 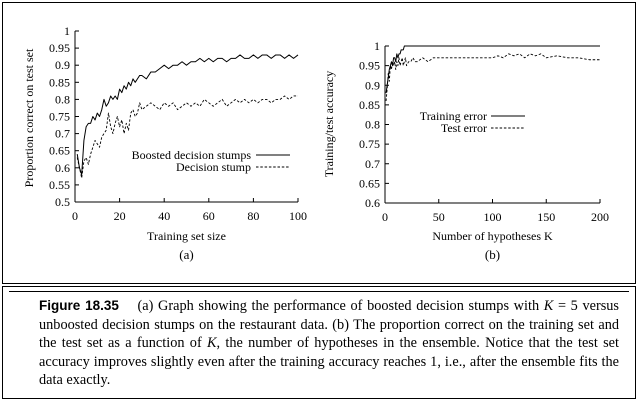 I want to click on chart-a-xtick-label: 60, so click(x=209, y=216).